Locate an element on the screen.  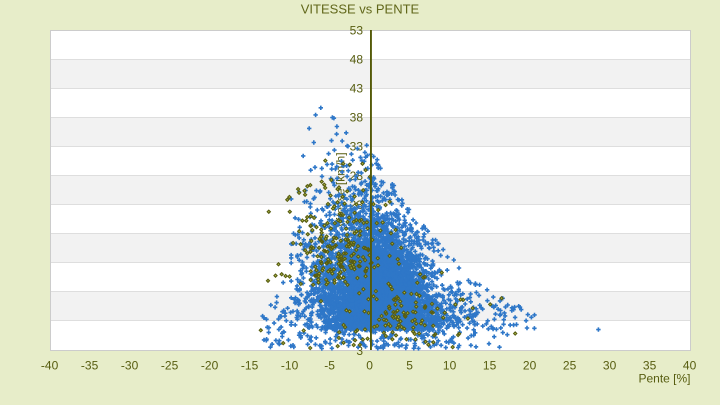
svg-text: -35 is located at coordinates (90, 365).